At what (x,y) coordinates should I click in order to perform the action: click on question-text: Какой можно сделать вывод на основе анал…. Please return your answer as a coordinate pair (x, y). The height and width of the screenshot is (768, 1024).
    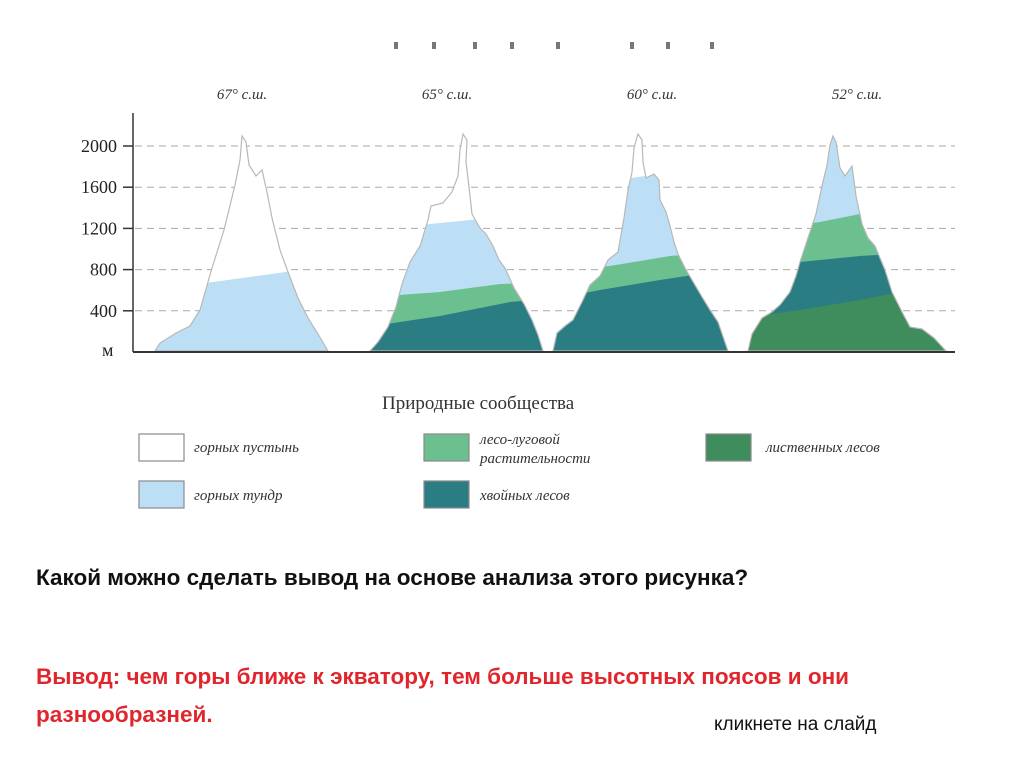
    Looking at the image, I should click on (392, 577).